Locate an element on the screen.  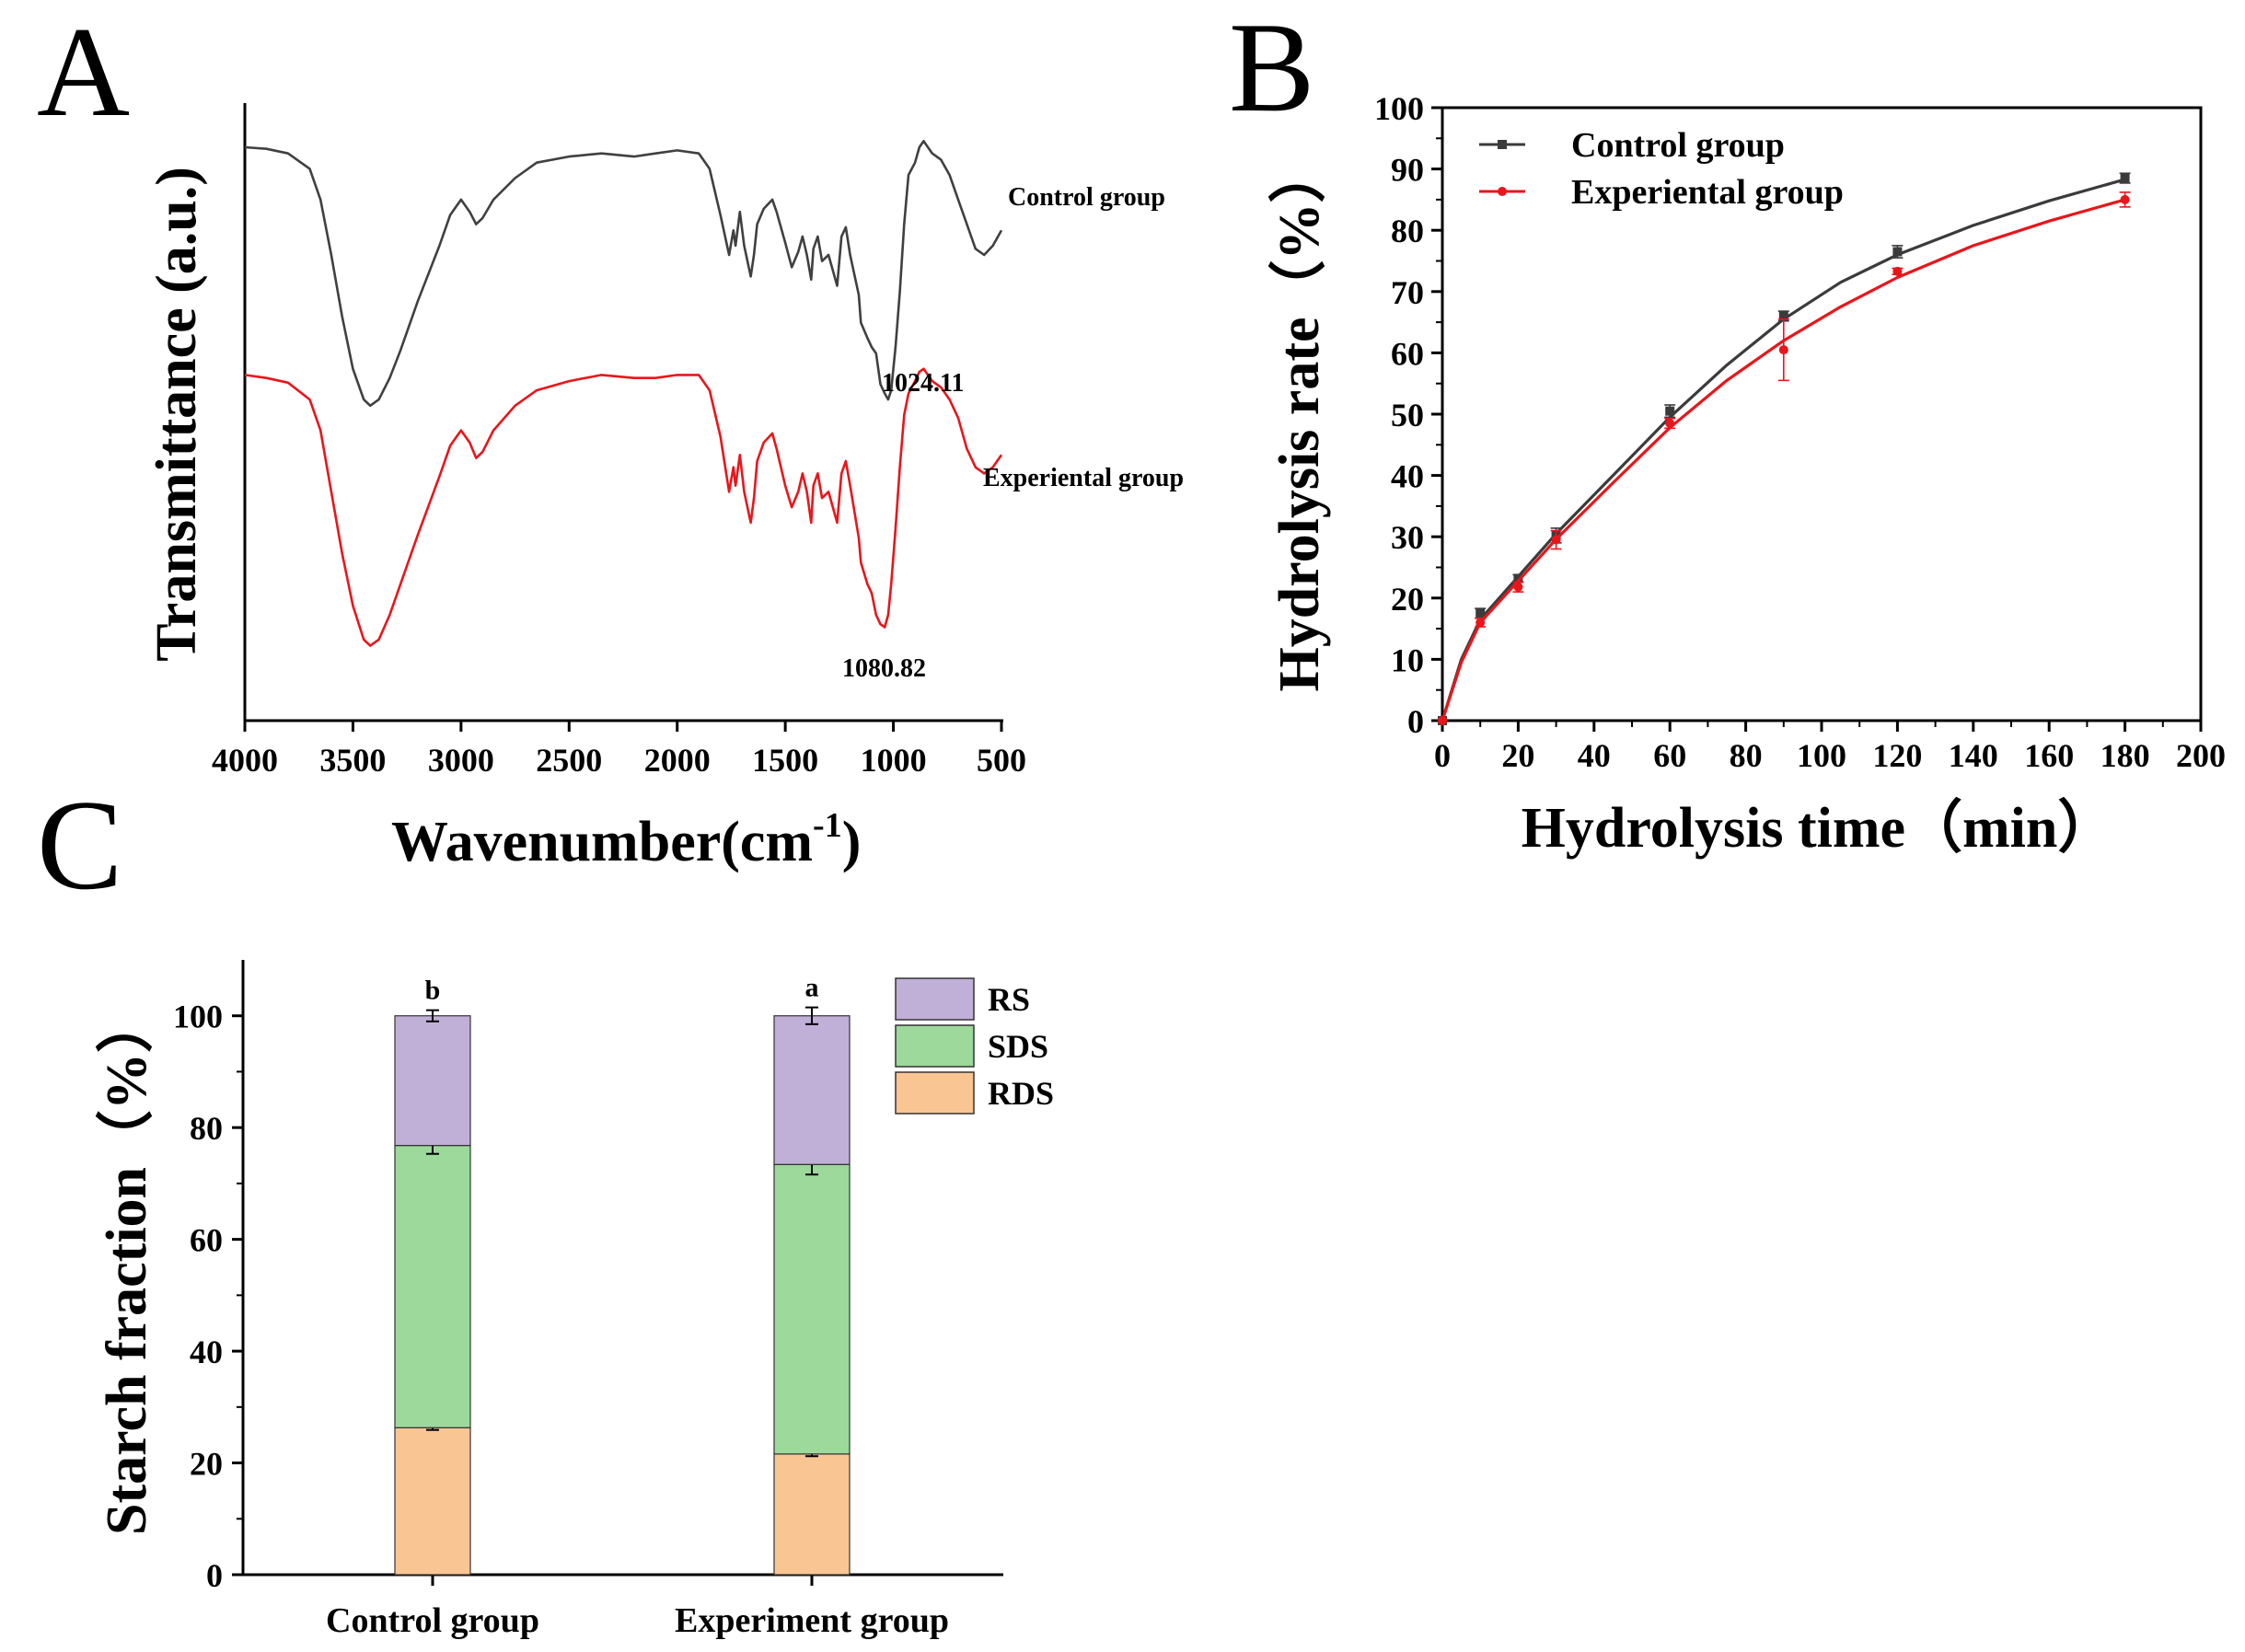
panel-a-x-label-main: Wavenumber(cm is located at coordinates (602, 842).